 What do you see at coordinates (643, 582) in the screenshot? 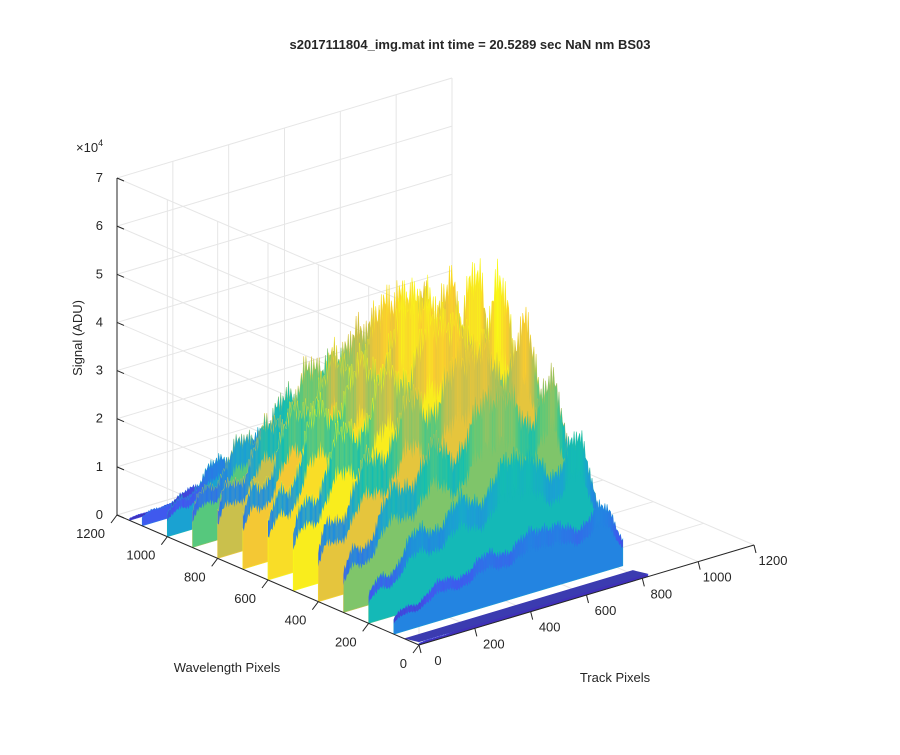
I see `x-tick` at bounding box center [643, 582].